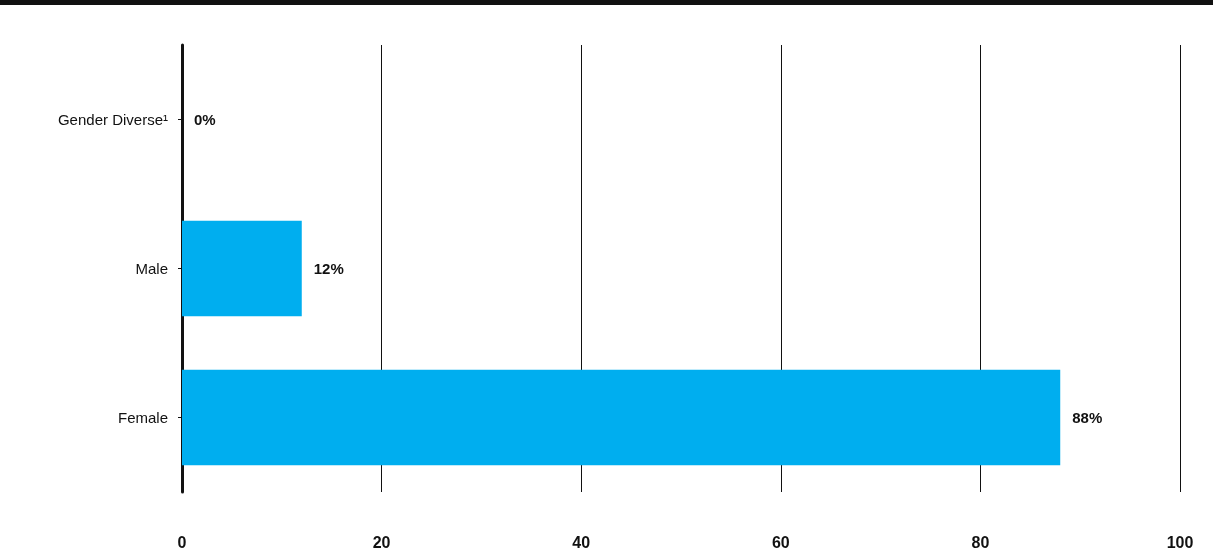 The image size is (1213, 558). I want to click on data-label: 12%, so click(328, 268).